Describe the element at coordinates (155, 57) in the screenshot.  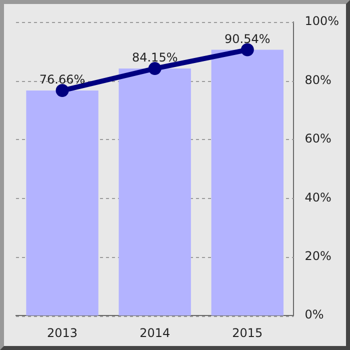
I see `data-label: 84.15%` at that location.